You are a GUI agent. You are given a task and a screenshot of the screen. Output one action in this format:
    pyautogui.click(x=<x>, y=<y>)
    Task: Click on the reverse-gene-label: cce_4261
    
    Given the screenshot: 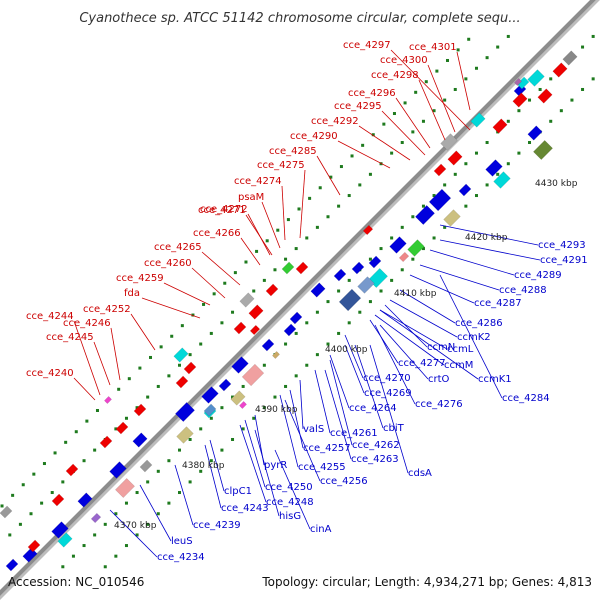 What is the action you would take?
    pyautogui.click(x=354, y=433)
    